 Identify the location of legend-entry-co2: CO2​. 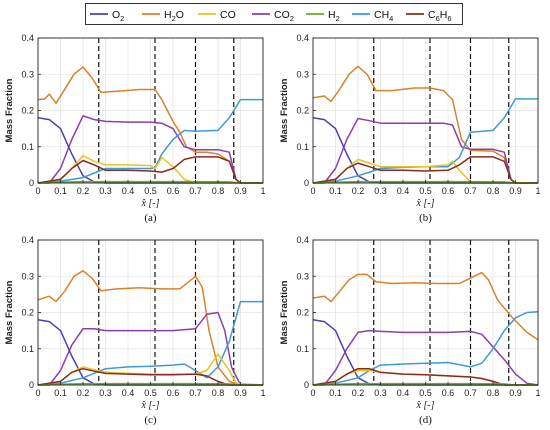
(273, 16).